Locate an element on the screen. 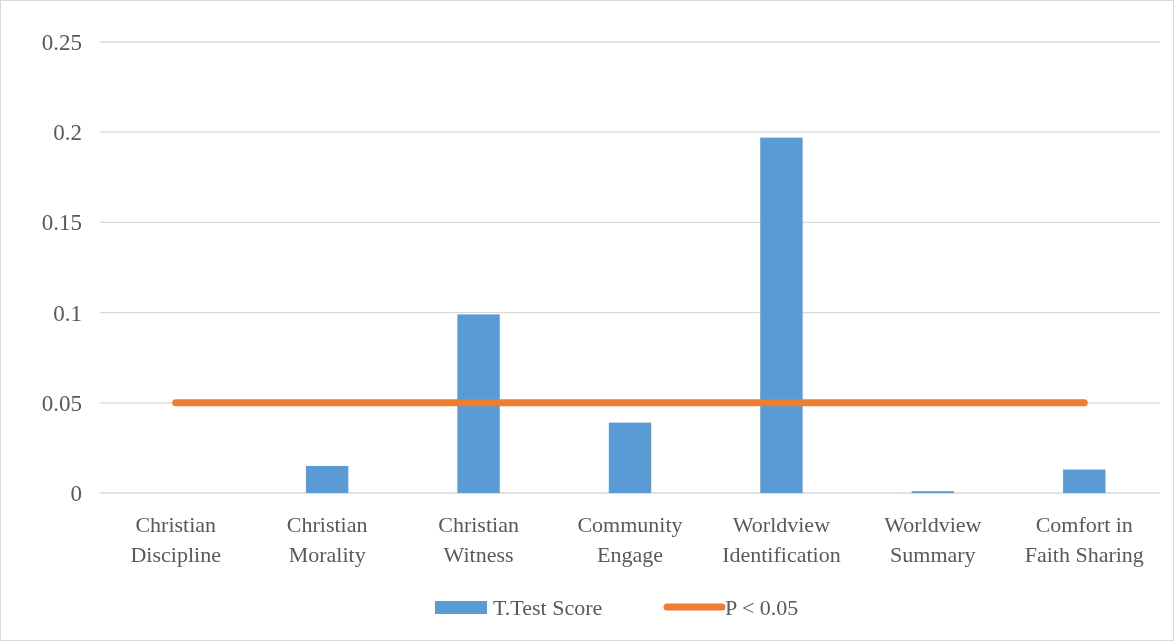 This screenshot has height=641, width=1174. y-tick-label: 0.1 is located at coordinates (67, 313).